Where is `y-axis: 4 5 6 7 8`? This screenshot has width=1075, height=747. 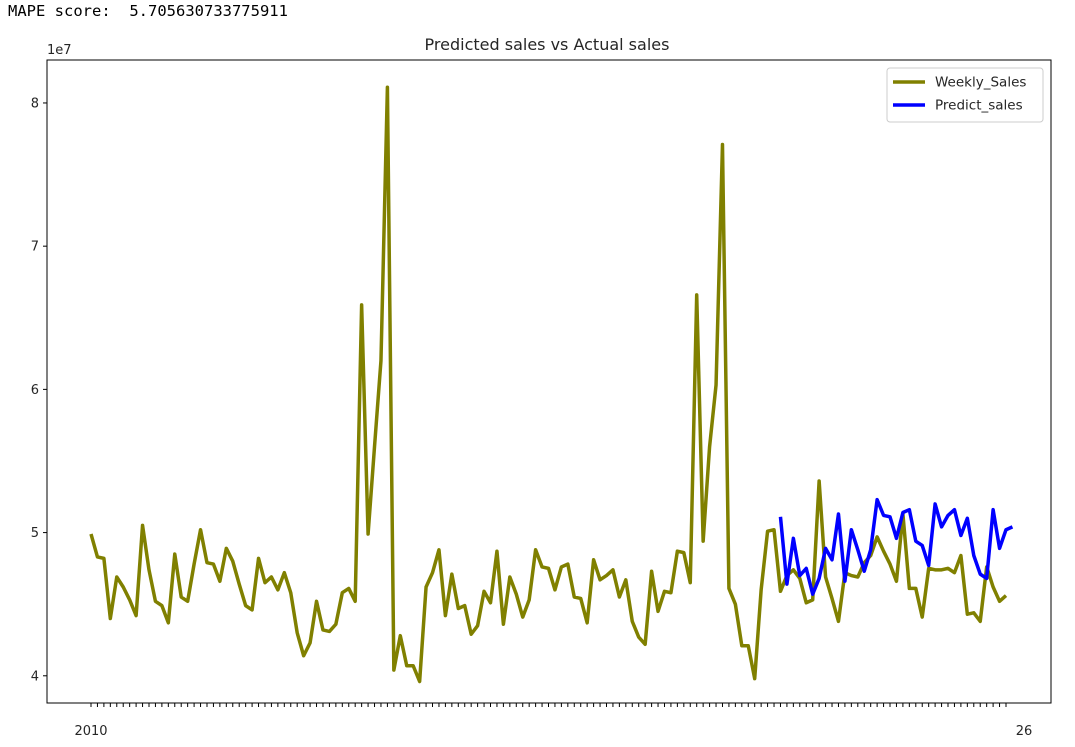
y-axis: 4 5 6 7 8 is located at coordinates (39, 390).